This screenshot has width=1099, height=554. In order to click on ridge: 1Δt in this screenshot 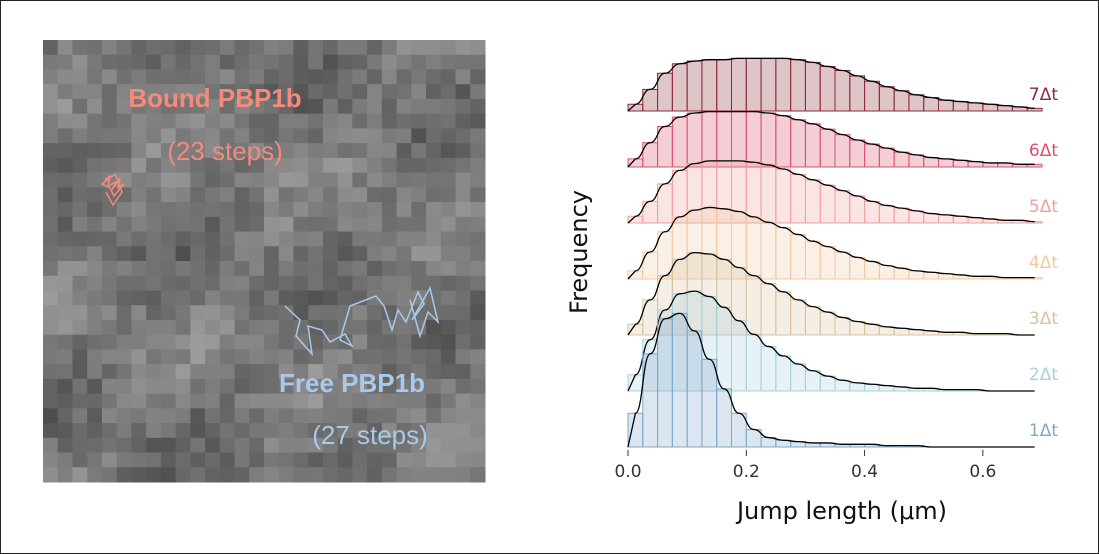, I will do `click(842, 380)`.